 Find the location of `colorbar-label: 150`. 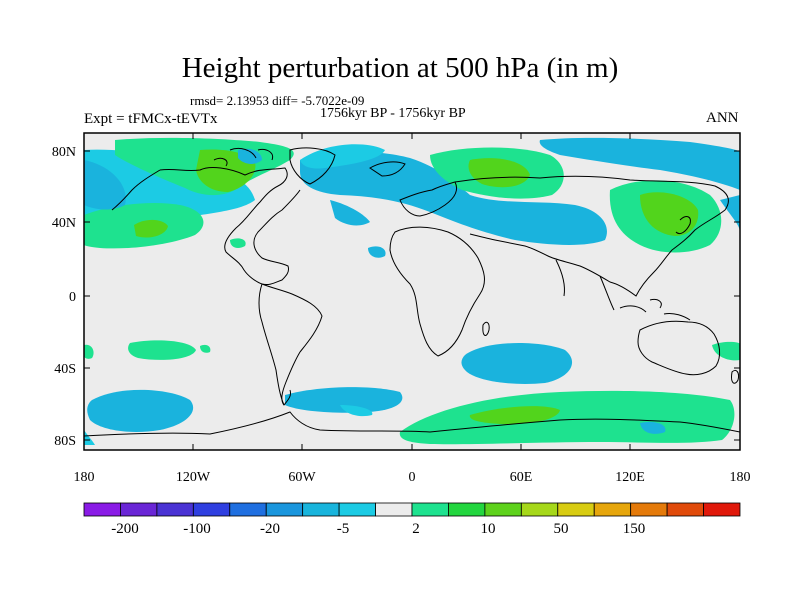

colorbar-label: 150 is located at coordinates (634, 529).